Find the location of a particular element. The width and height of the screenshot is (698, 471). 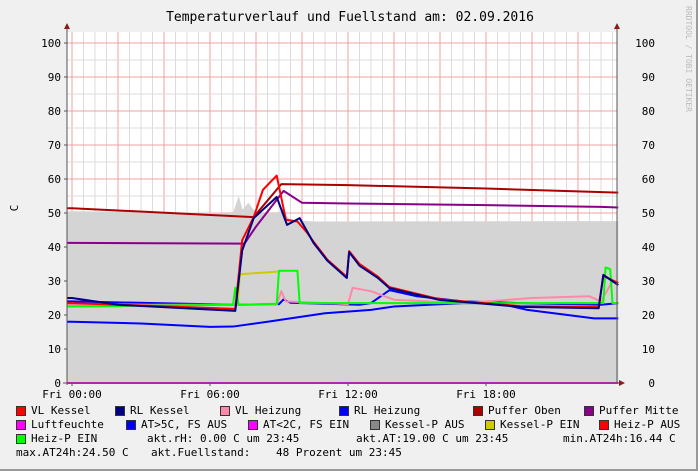

legend-label: Luftfeuchte is located at coordinates (67, 424).